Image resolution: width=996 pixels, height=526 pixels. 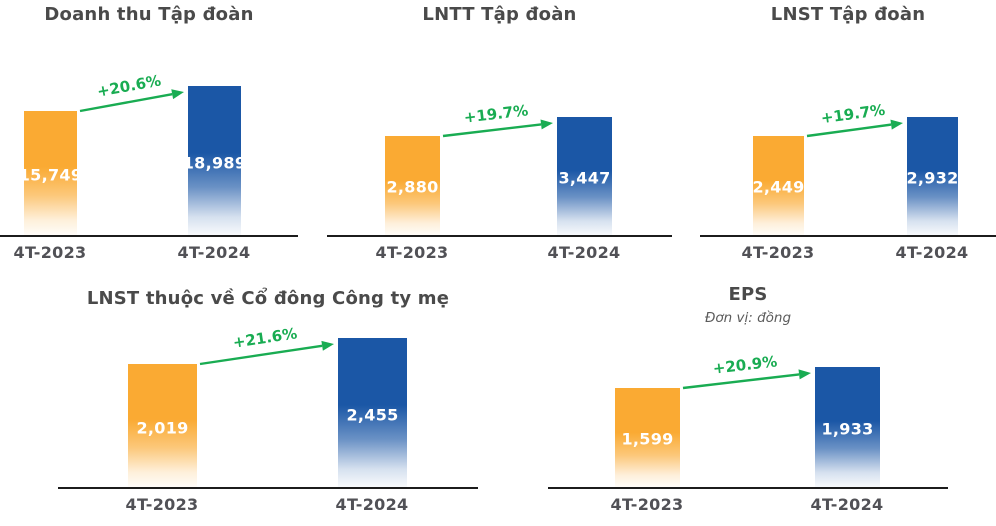 What do you see at coordinates (214, 163) in the screenshot?
I see `bar-value-label: 18,989` at bounding box center [214, 163].